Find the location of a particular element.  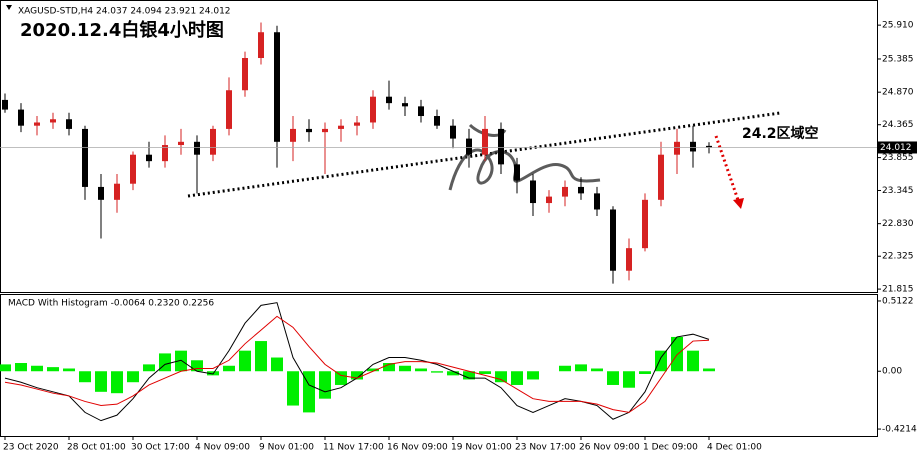

y-tick-label: 24.870 is located at coordinates (898, 93).